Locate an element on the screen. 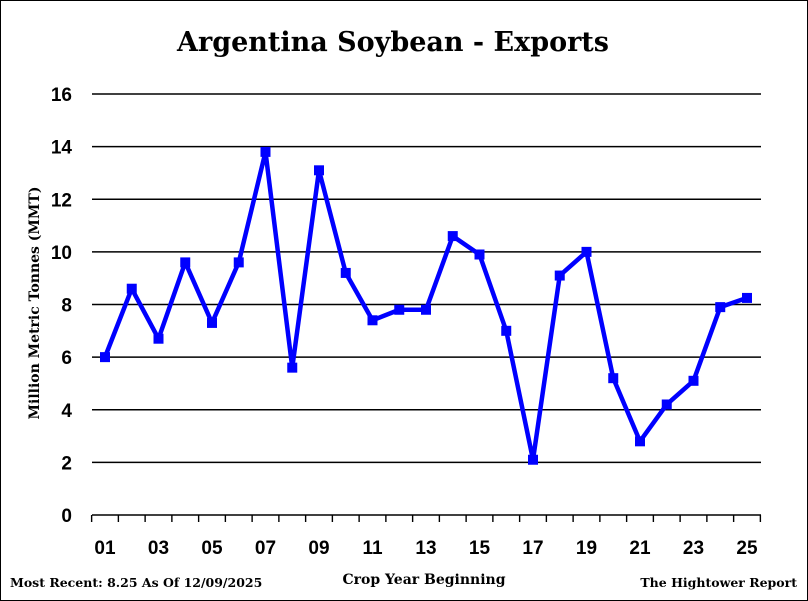  x-axis-tick-labels: 01 03 05 07 09 11 13 15 17 19 21 23 25 is located at coordinates (426, 548).